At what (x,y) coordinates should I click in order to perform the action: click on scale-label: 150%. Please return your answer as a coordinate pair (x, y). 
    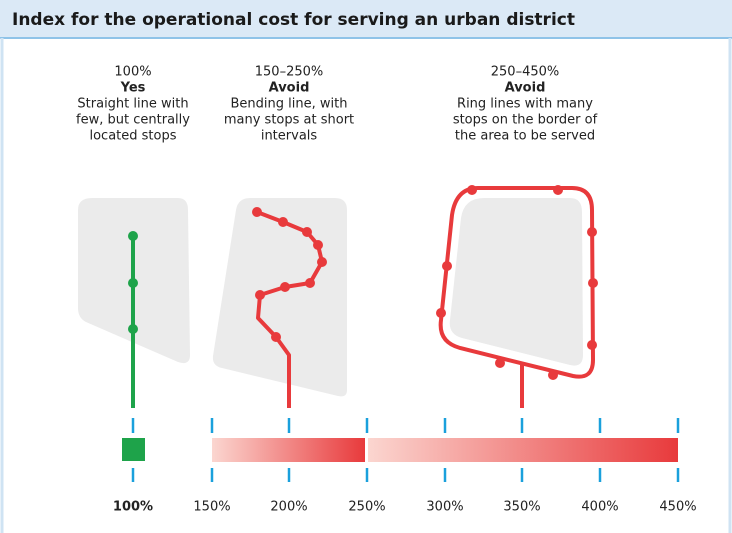
    Looking at the image, I should click on (211, 507).